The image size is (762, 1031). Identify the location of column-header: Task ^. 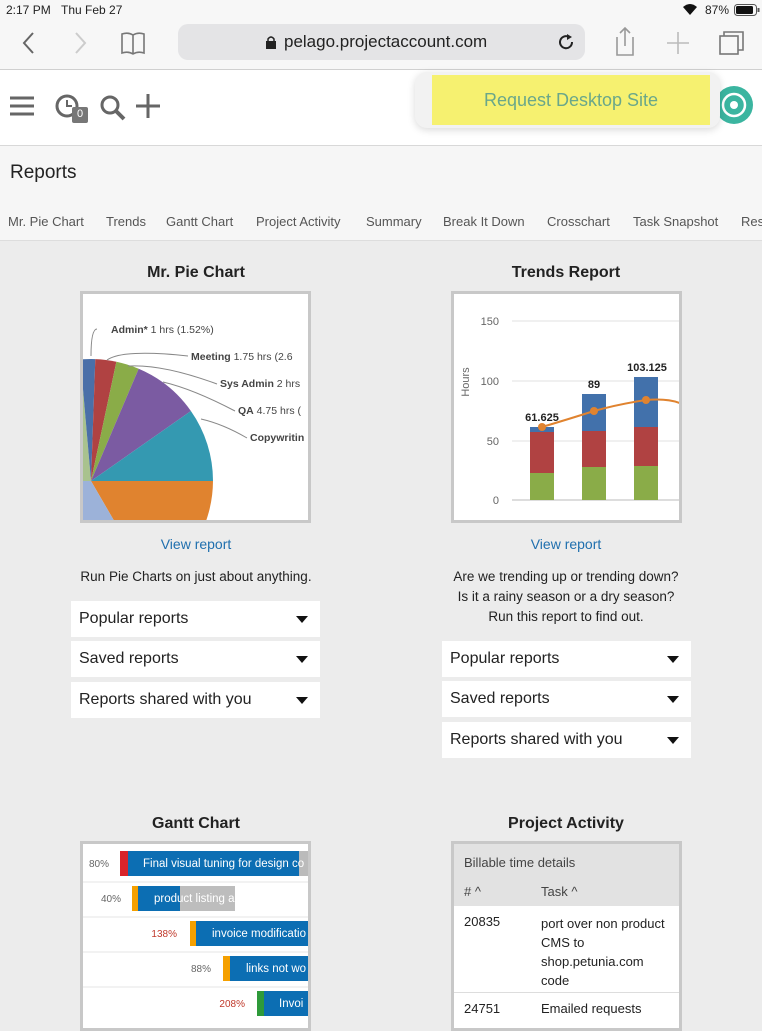
(559, 891).